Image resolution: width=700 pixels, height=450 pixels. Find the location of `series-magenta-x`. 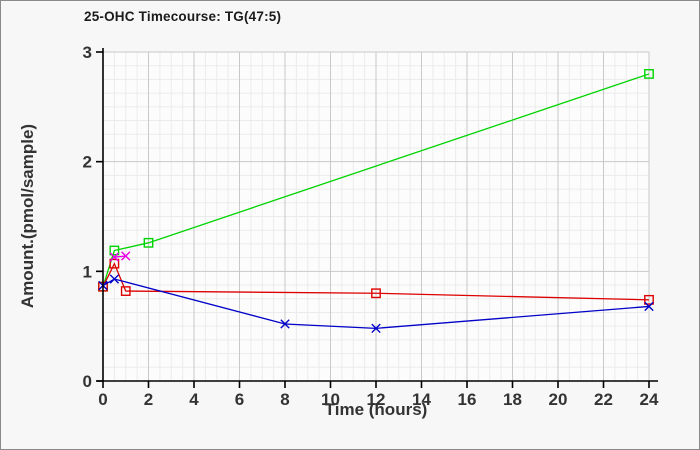

series-magenta-x is located at coordinates (120, 256).